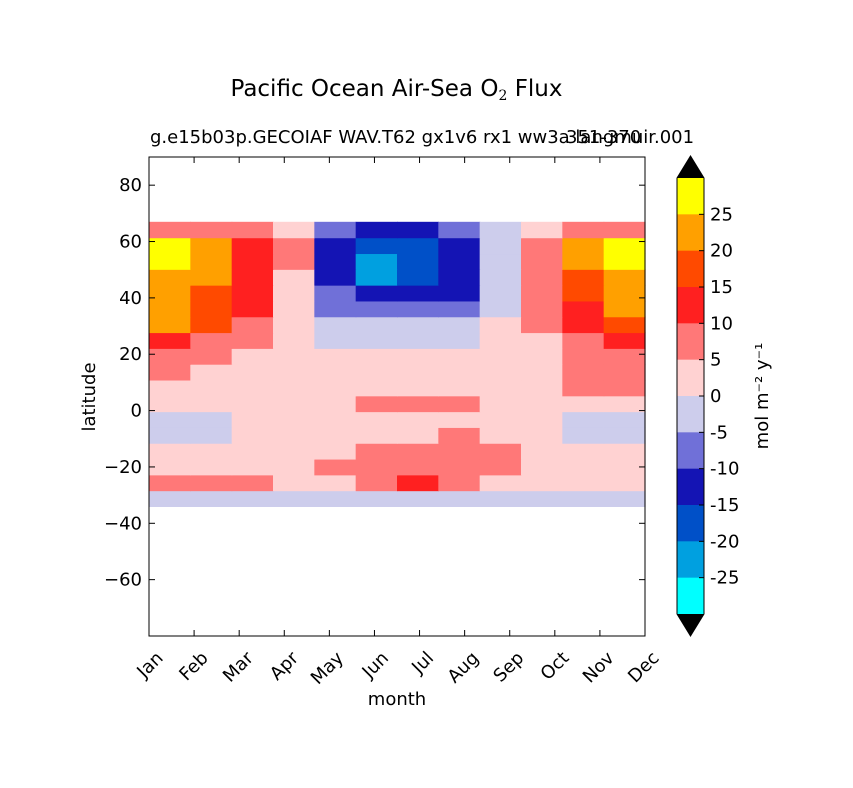  Describe the element at coordinates (690, 625) in the screenshot. I see `colorbar-extend-min` at that location.